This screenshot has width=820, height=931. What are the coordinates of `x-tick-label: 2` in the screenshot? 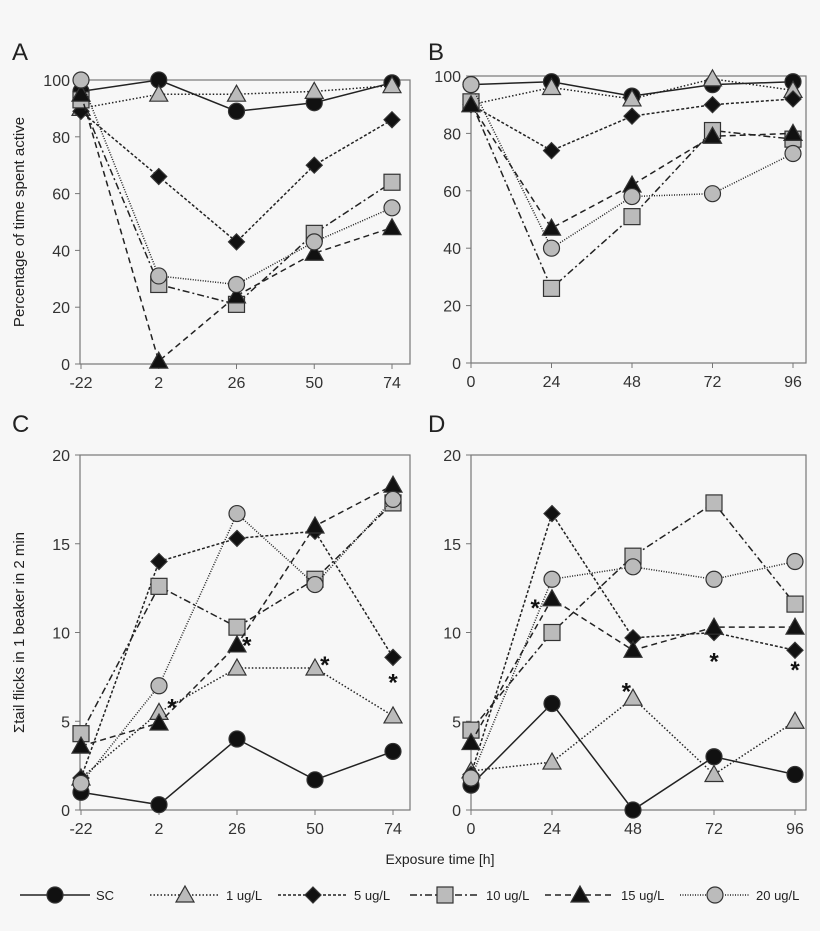 It's located at (158, 383).